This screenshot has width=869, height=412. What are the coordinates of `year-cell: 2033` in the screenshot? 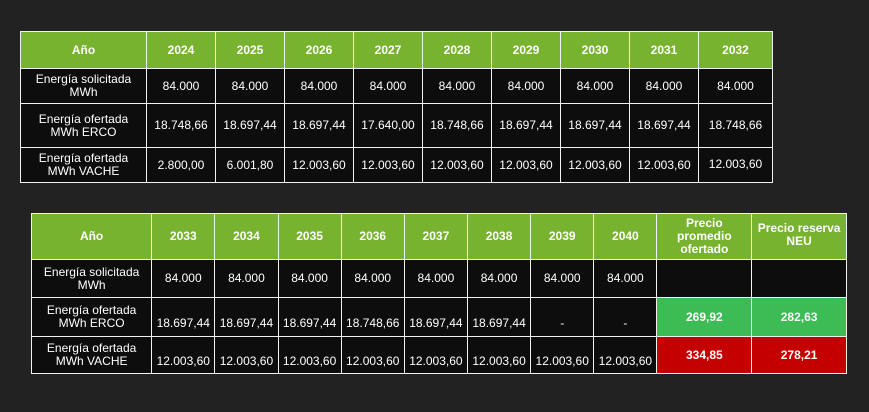 It's located at (183, 236).